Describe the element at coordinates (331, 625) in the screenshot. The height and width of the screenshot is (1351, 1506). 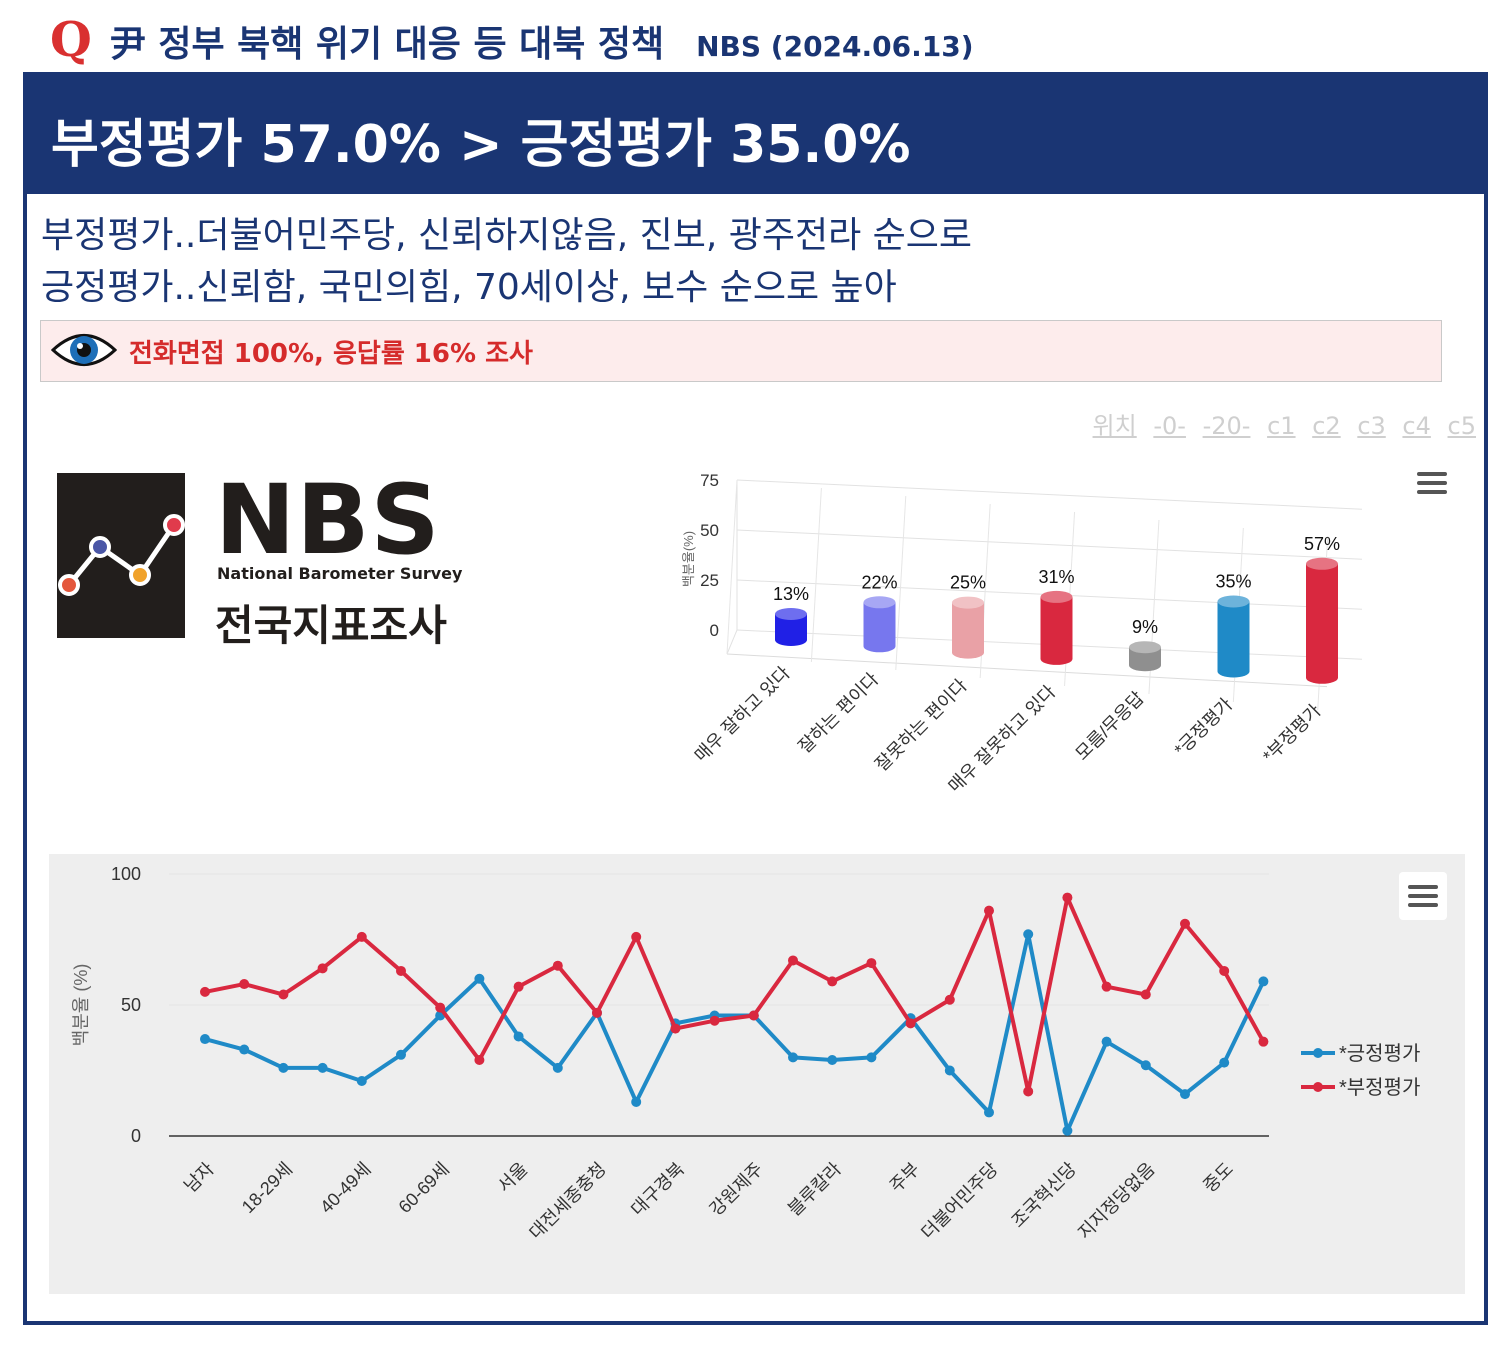
I see `logo-korean-name: 전국지표조사` at that location.